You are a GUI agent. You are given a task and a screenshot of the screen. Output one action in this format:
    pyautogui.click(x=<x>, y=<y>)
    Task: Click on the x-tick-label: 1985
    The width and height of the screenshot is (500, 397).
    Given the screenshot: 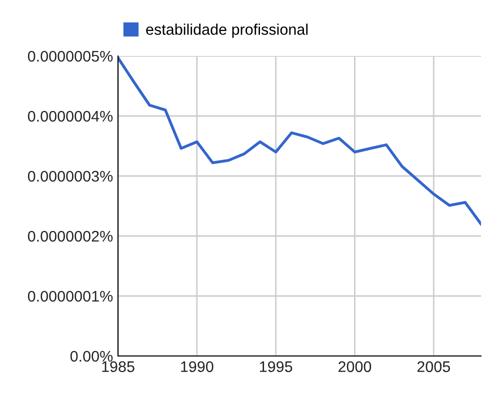 What is the action you would take?
    pyautogui.click(x=118, y=366)
    